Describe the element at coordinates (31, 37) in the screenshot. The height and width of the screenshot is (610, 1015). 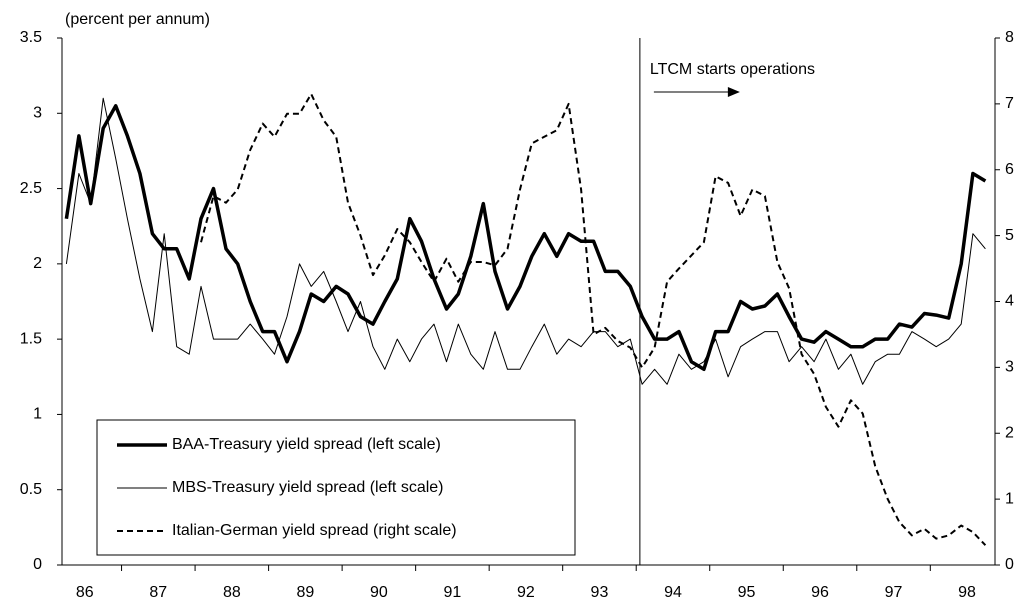
I see `y-tick-label: 3.5` at that location.